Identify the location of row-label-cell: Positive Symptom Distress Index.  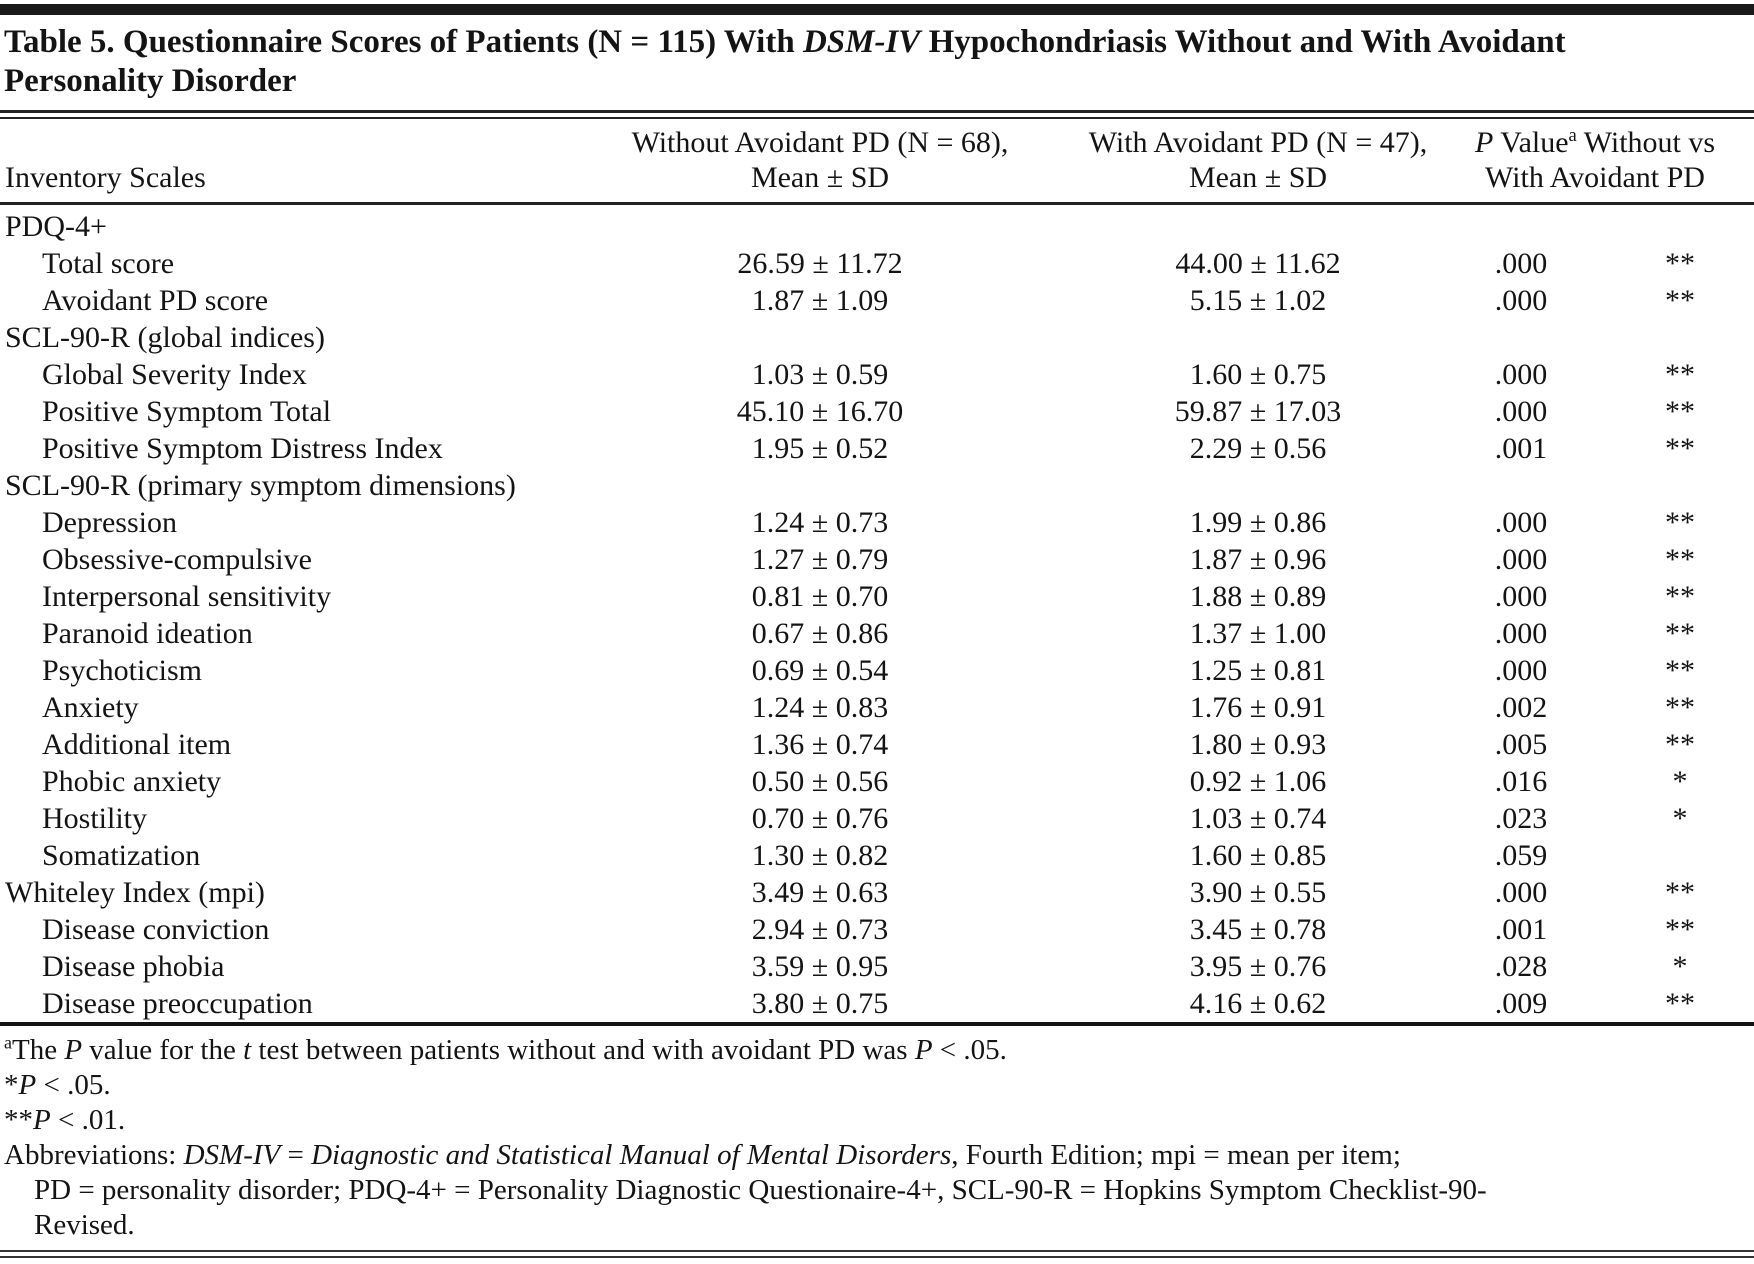
(242, 448).